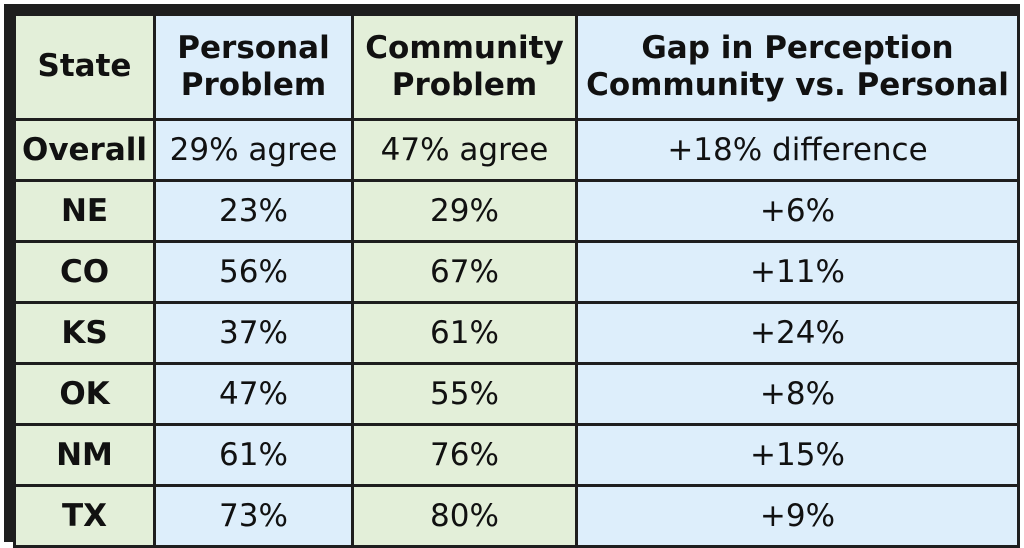 Image resolution: width=1024 pixels, height=548 pixels. What do you see at coordinates (253, 272) in the screenshot?
I see `cell-personal: 56%` at bounding box center [253, 272].